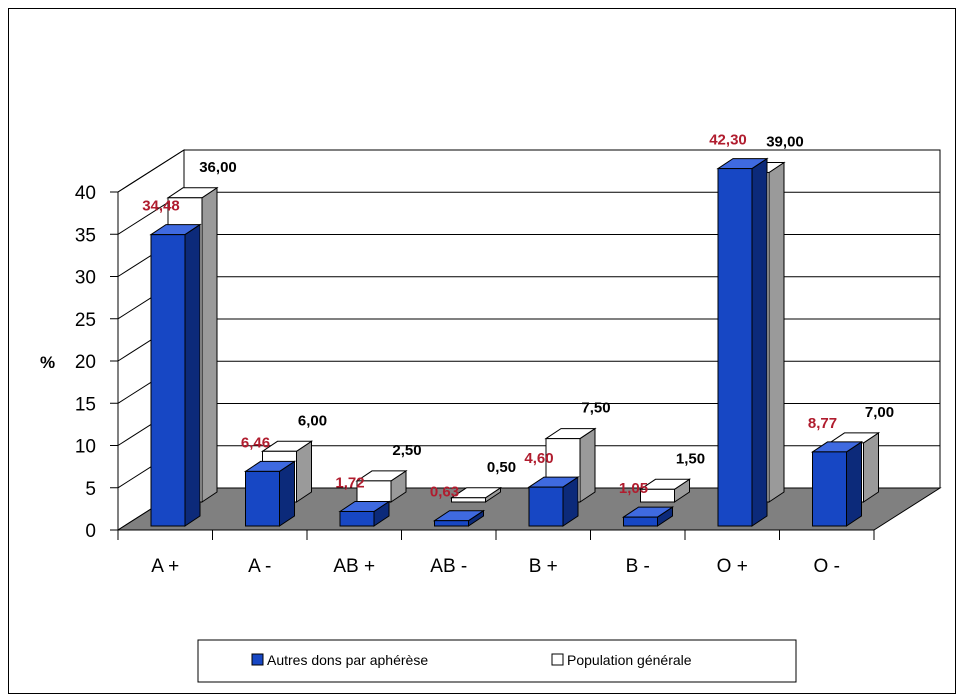 This screenshot has height=696, width=966. Describe the element at coordinates (785, 141) in the screenshot. I see `data-label-population: 39,00` at that location.